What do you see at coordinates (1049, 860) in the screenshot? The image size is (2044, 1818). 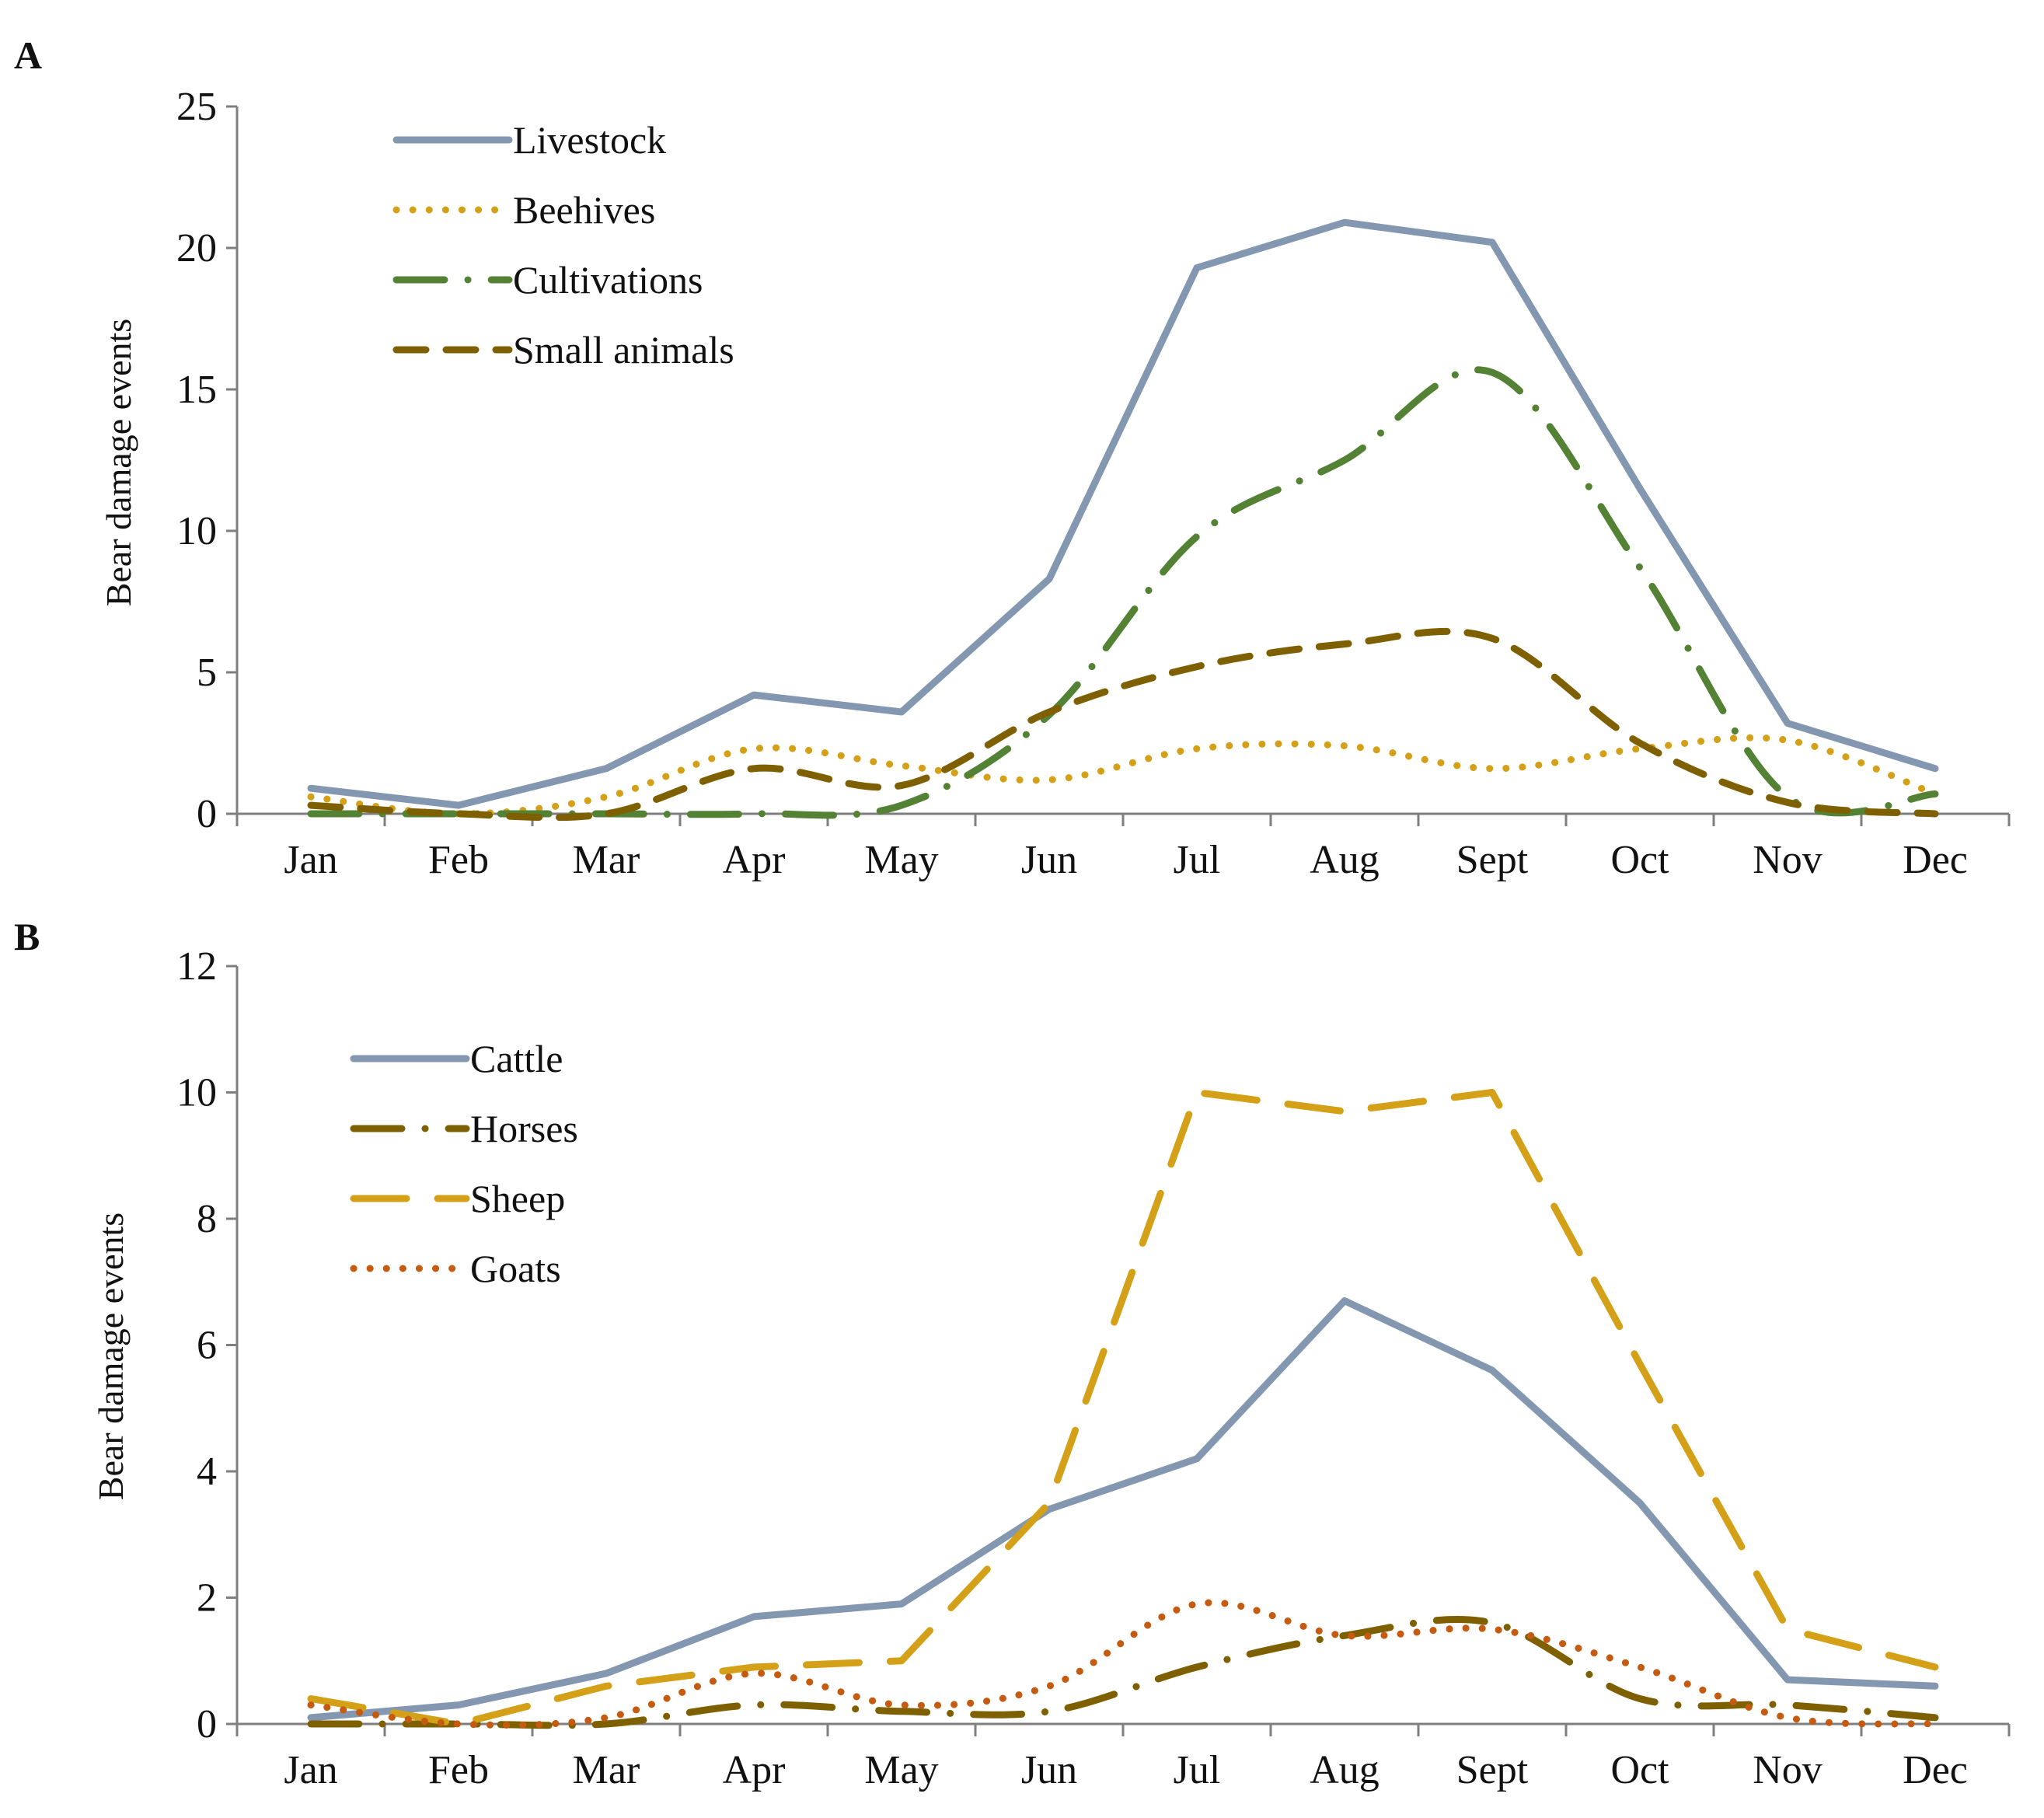 I see `panel-a-x-tick-label: Jun` at bounding box center [1049, 860].